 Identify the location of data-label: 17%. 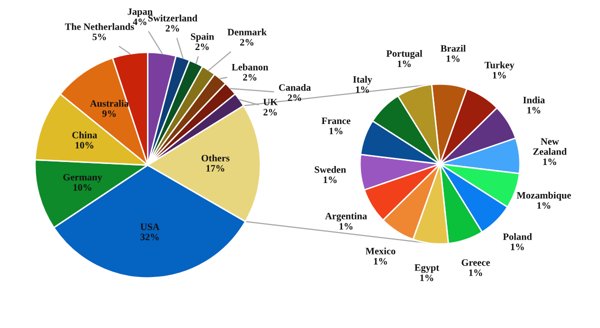
(215, 168).